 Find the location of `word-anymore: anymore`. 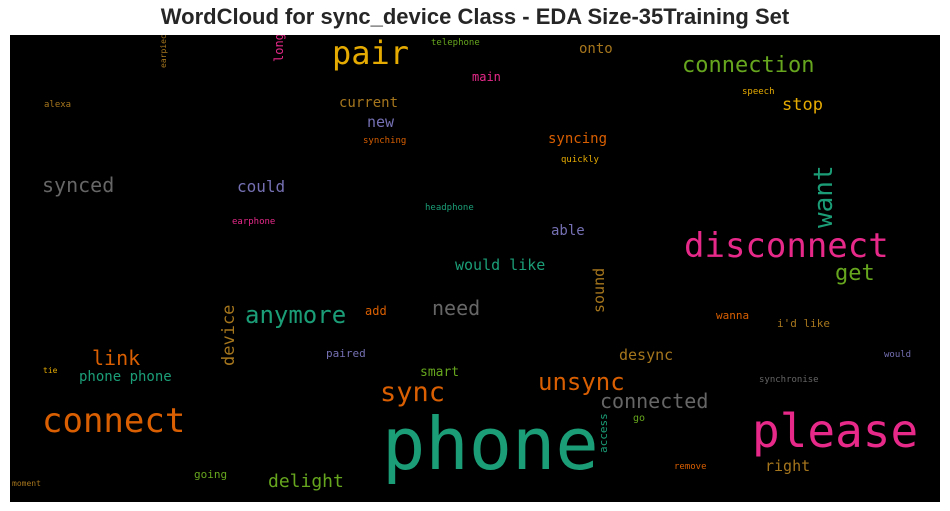

word-anymore: anymore is located at coordinates (295, 315).